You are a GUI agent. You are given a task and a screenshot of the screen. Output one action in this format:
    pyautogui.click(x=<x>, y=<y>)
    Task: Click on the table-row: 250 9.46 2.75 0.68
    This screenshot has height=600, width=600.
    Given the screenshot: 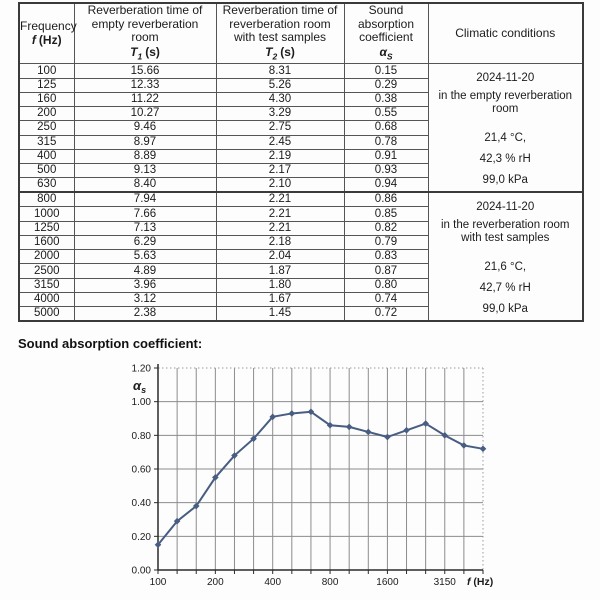 What is the action you would take?
    pyautogui.click(x=300, y=128)
    